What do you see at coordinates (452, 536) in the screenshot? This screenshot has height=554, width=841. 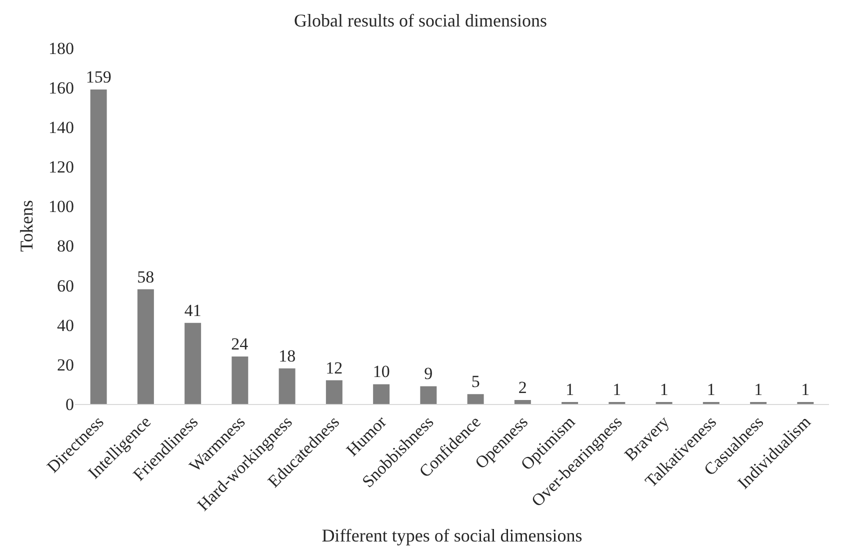 I see `x-axis-title: Different types of social dimensions` at bounding box center [452, 536].